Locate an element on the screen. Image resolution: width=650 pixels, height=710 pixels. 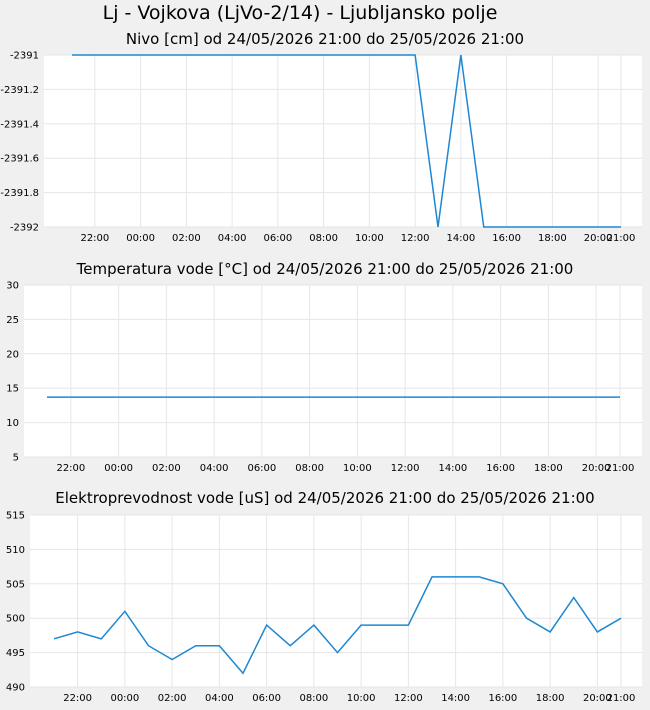
y-tick-label: -2392 is located at coordinates (24, 228).